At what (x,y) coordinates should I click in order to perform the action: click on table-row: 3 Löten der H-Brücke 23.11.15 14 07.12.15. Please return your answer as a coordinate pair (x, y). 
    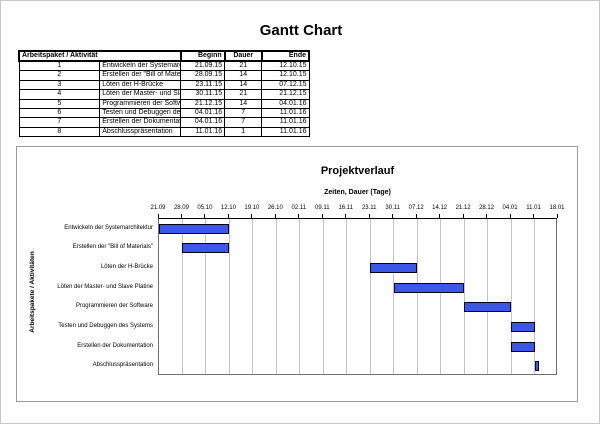
    Looking at the image, I should click on (164, 85).